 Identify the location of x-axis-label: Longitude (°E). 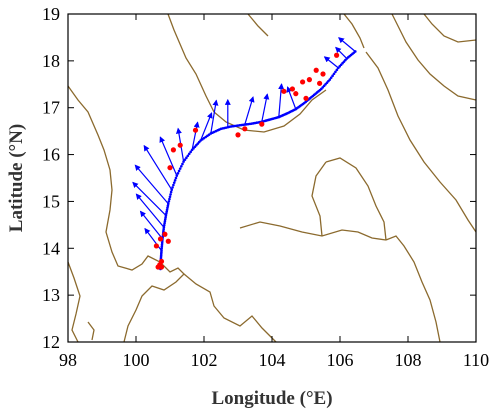
(271, 398).